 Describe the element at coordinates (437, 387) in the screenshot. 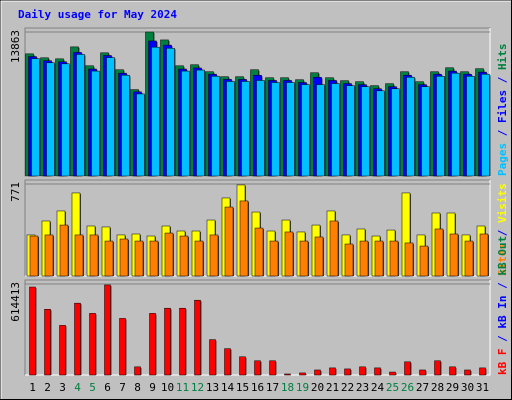

I see `x-tick-label: 28` at that location.